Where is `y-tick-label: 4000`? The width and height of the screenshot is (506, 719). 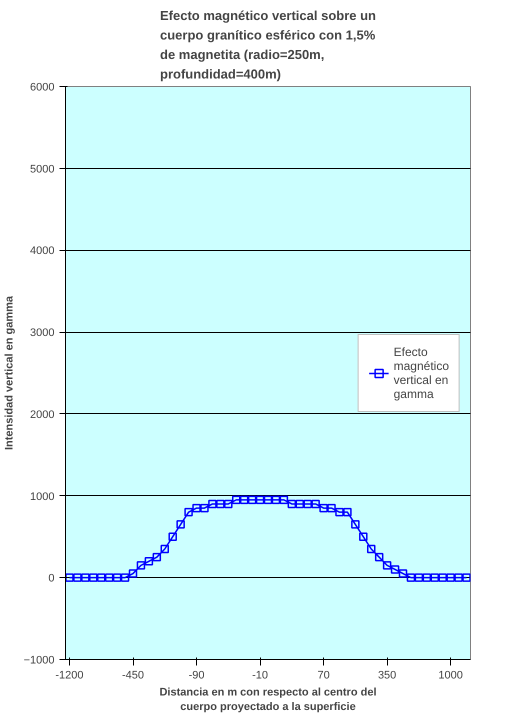 y-tick-label: 4000 is located at coordinates (42, 251).